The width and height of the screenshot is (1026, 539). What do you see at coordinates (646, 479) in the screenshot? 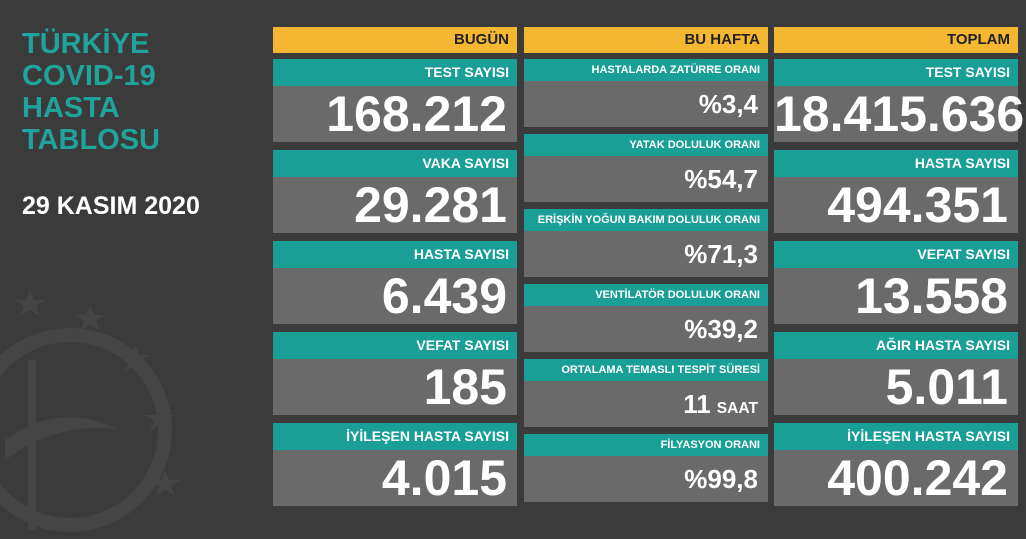
I see `card-value: %99,8` at bounding box center [646, 479].